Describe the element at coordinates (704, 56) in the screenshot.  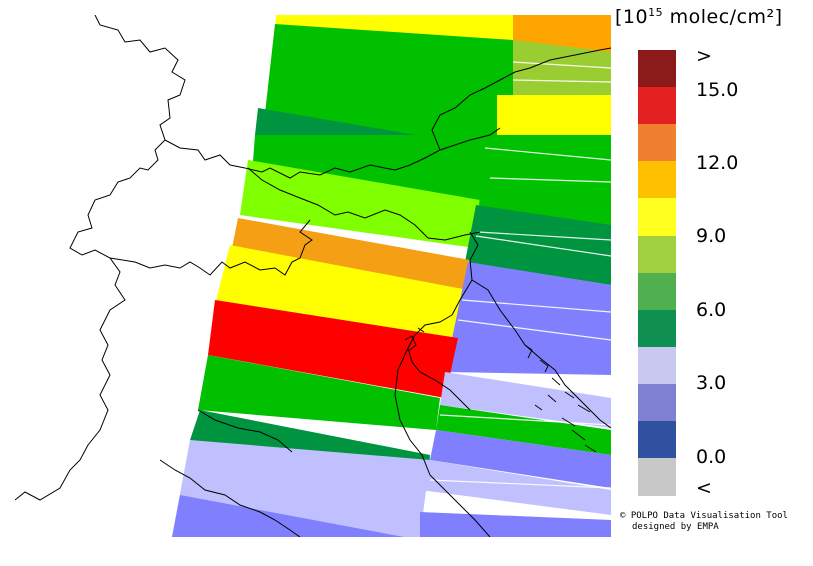
I see `colorbar-tick-label: >` at that location.